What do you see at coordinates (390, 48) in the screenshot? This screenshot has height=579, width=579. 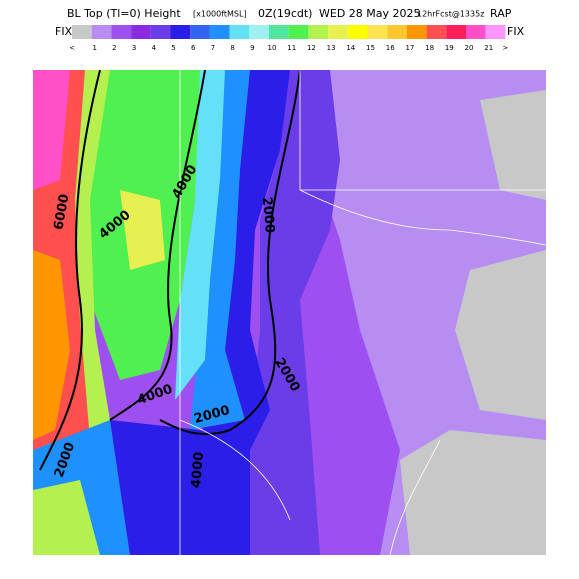 I see `colorbar-label: 16` at bounding box center [390, 48].